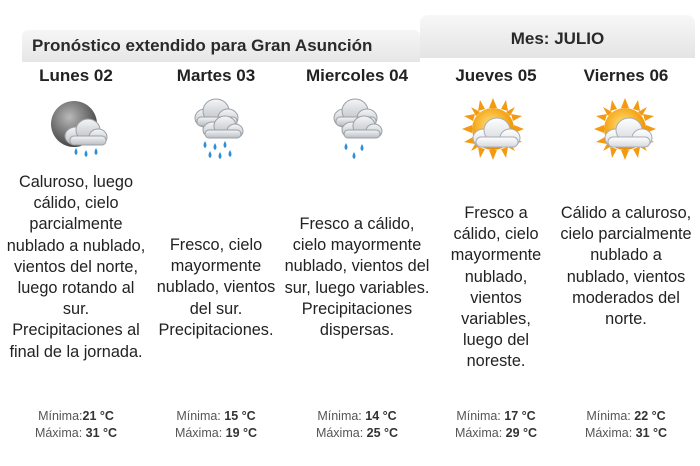 Image resolution: width=700 pixels, height=466 pixels. I want to click on min-temp: 21, so click(89, 416).